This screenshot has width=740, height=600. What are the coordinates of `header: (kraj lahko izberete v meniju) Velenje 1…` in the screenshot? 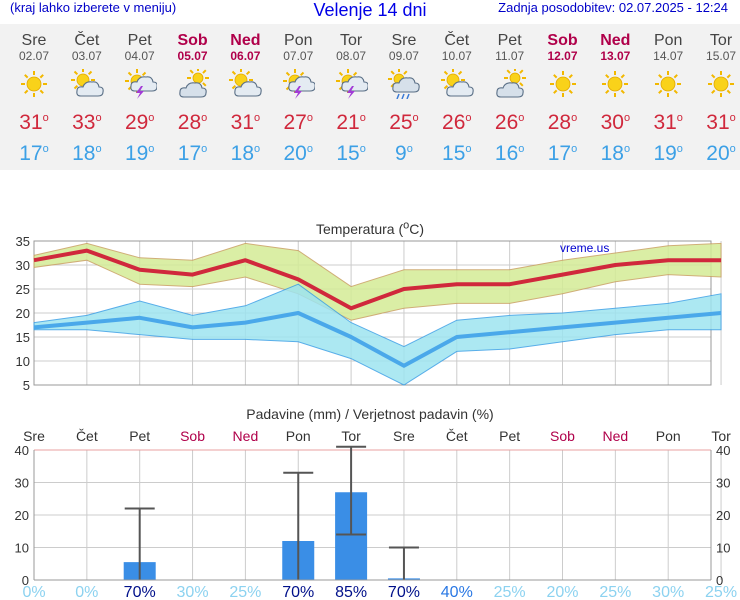 It's located at (370, 12).